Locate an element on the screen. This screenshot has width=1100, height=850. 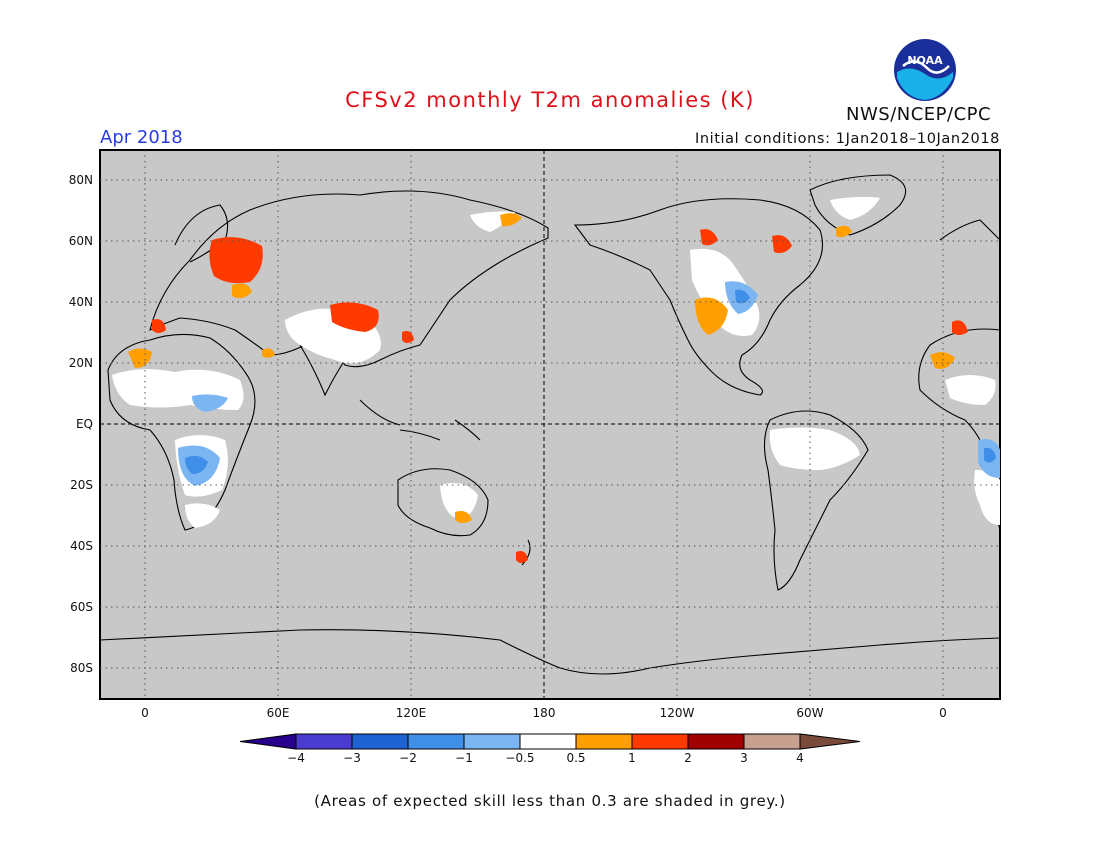
colorbar-label: −0.5 is located at coordinates (519, 758).